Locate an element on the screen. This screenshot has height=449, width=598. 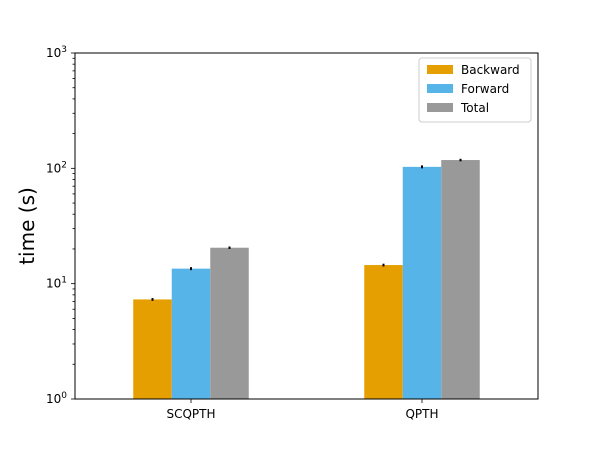
bar-forward-scqpth is located at coordinates (191, 333).